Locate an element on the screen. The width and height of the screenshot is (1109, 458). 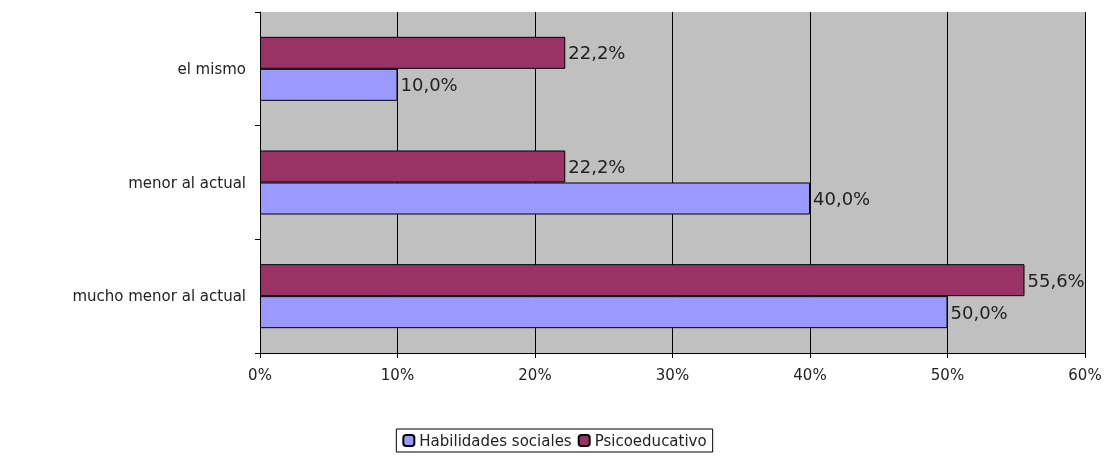
x-tick-label: 20% is located at coordinates (535, 374).